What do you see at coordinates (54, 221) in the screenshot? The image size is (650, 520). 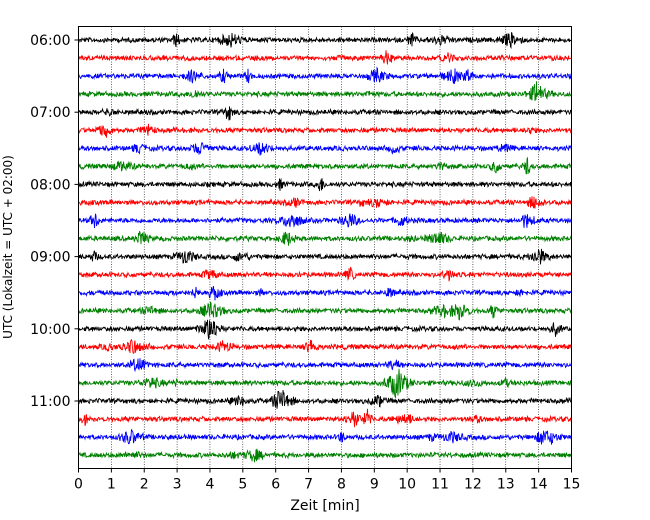 I see `y-axis-ticks: 06:00 07:00 08:00 09:00 10:00 11:00` at bounding box center [54, 221].